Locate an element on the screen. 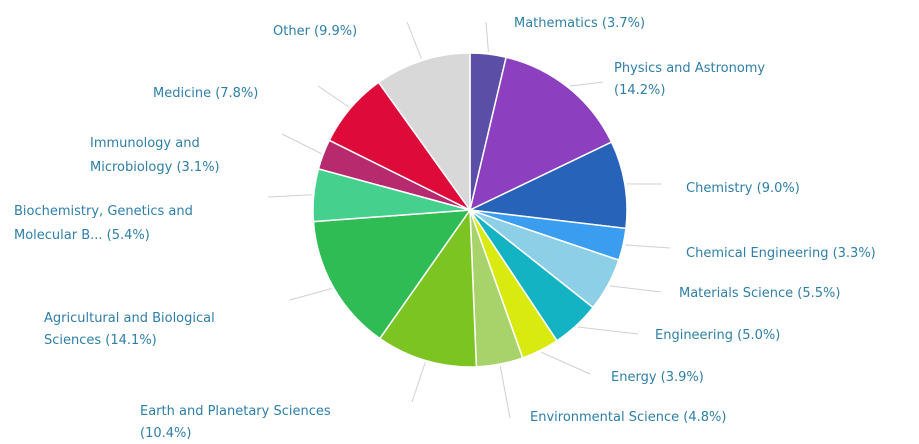  pie-slice-chemistry is located at coordinates (547, 185).